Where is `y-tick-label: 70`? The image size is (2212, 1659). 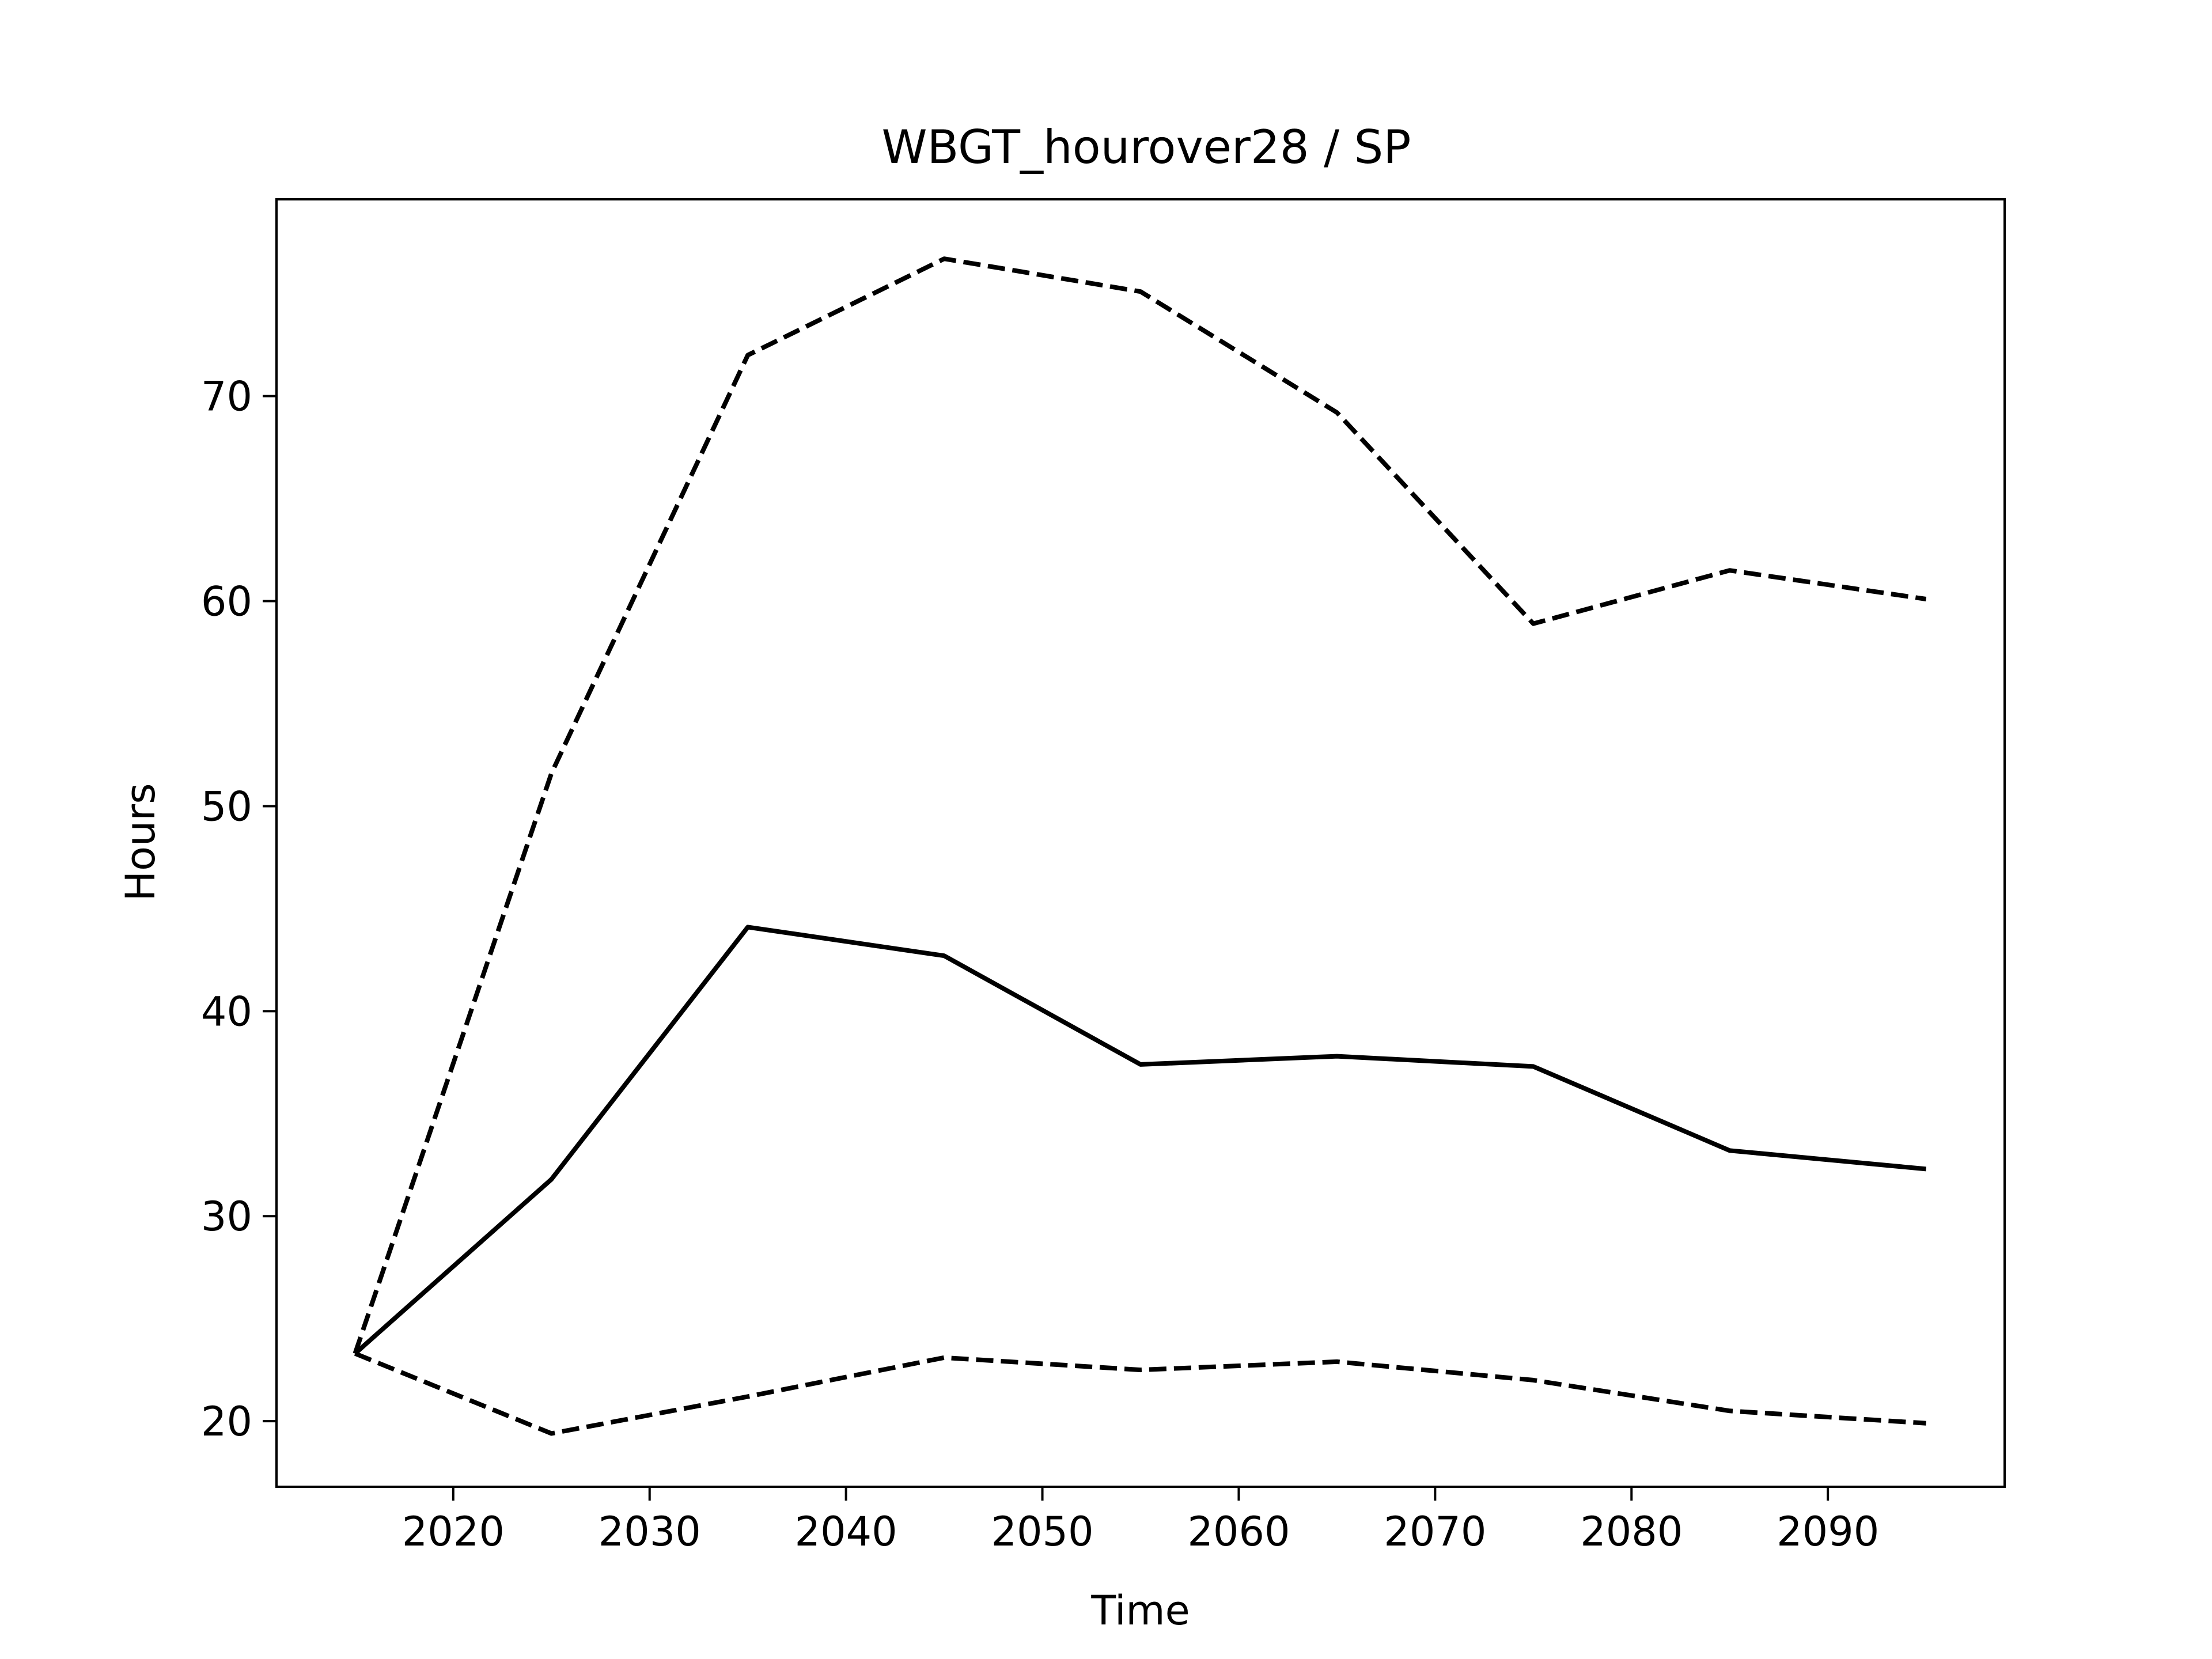 y-tick-label: 70 is located at coordinates (226, 397).